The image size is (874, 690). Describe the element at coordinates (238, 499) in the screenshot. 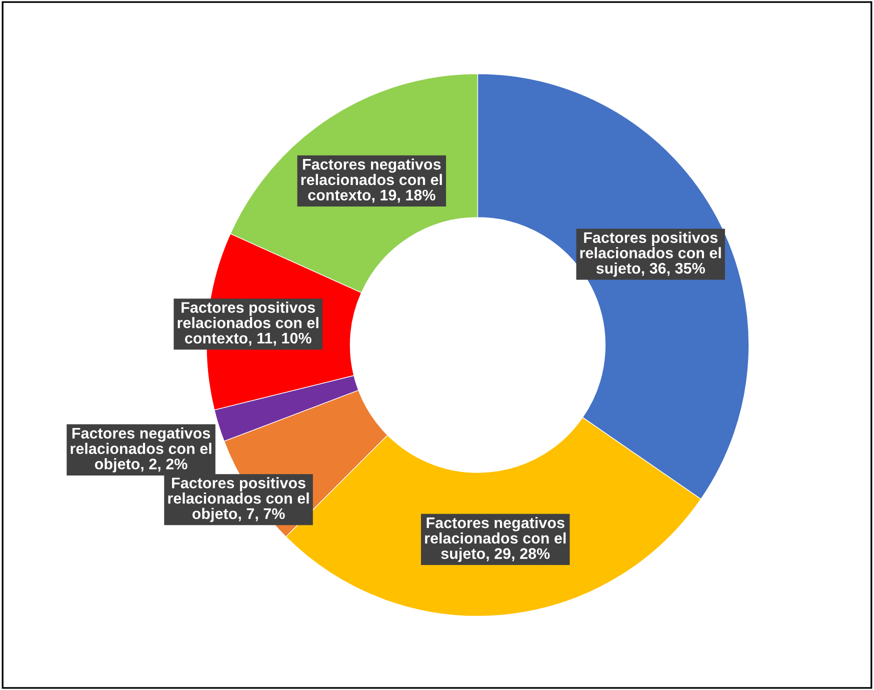

I see `slice-label: Factores positivos relacionados con el objeto, 7, 7%` at that location.